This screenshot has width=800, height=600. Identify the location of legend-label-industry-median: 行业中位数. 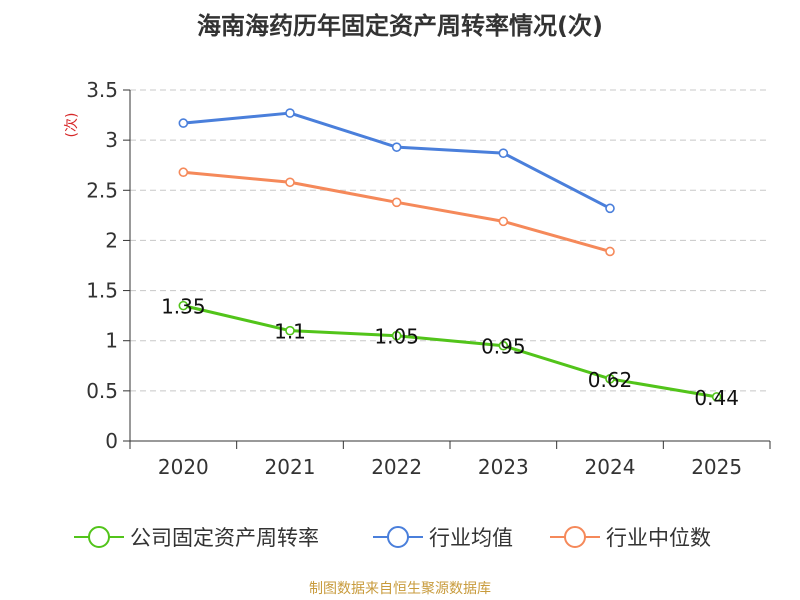
(658, 538).